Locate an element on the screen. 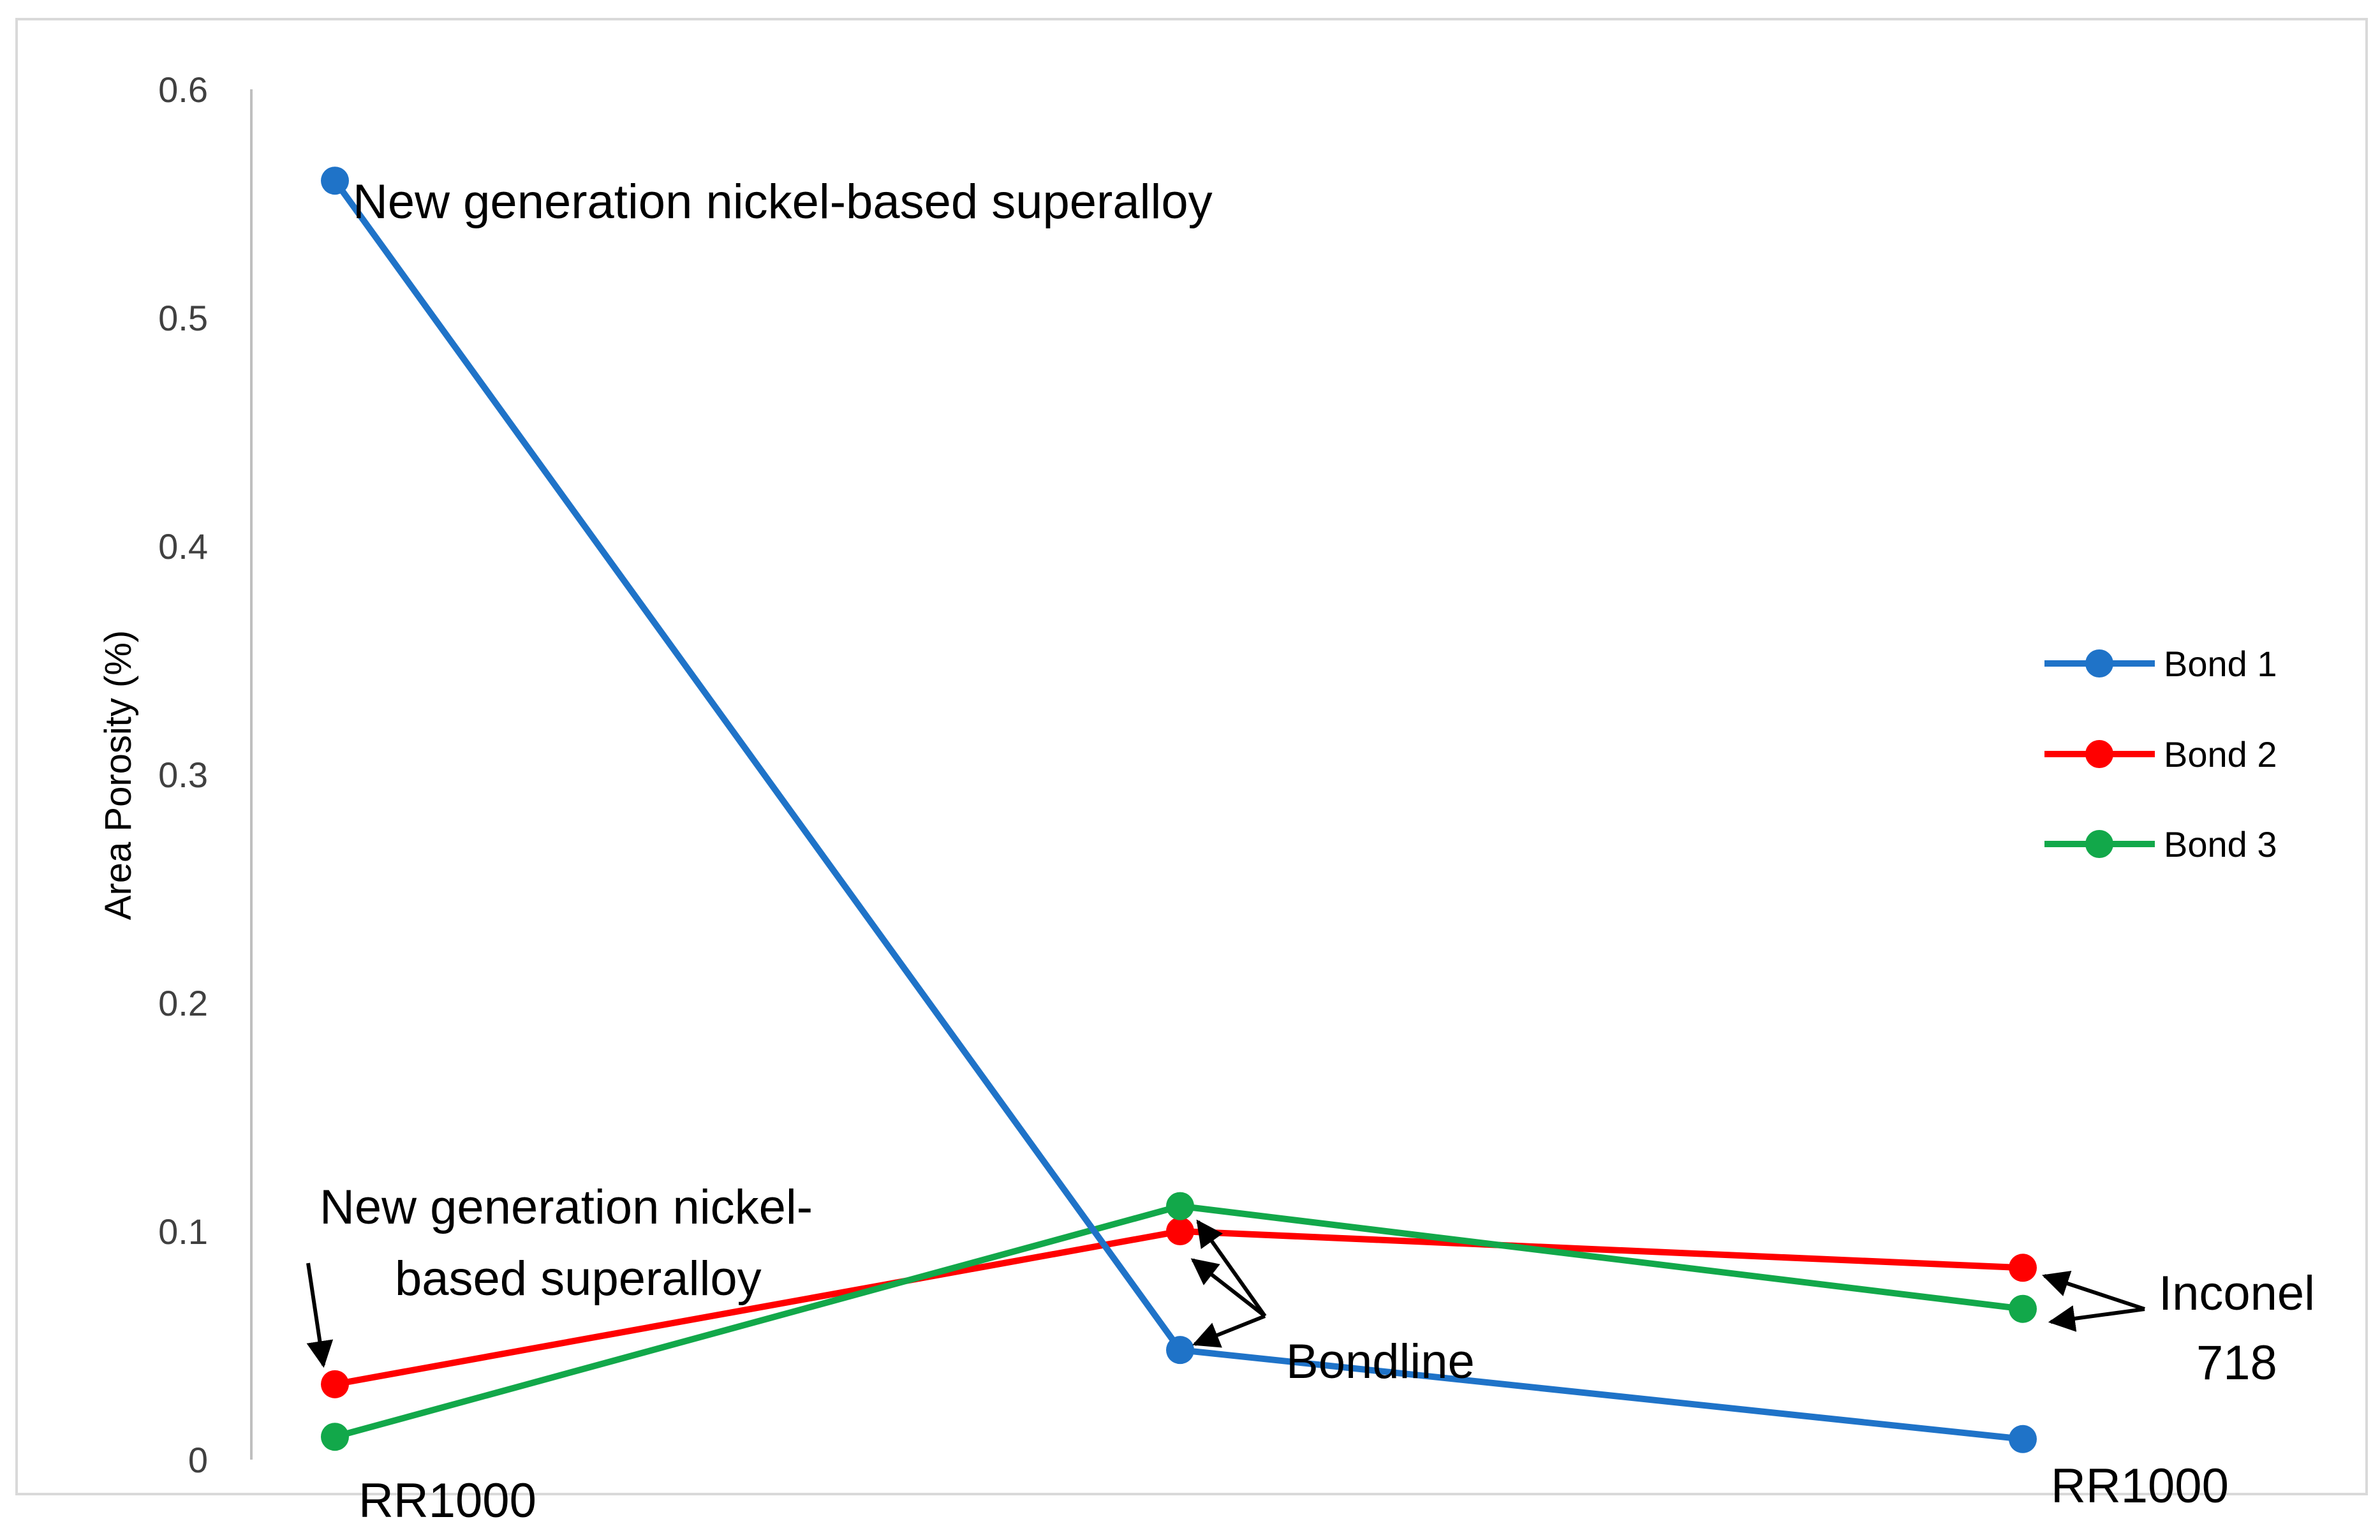 This screenshot has width=2380, height=1540. legend-item-bond-1: Bond 1 is located at coordinates (2160, 664).